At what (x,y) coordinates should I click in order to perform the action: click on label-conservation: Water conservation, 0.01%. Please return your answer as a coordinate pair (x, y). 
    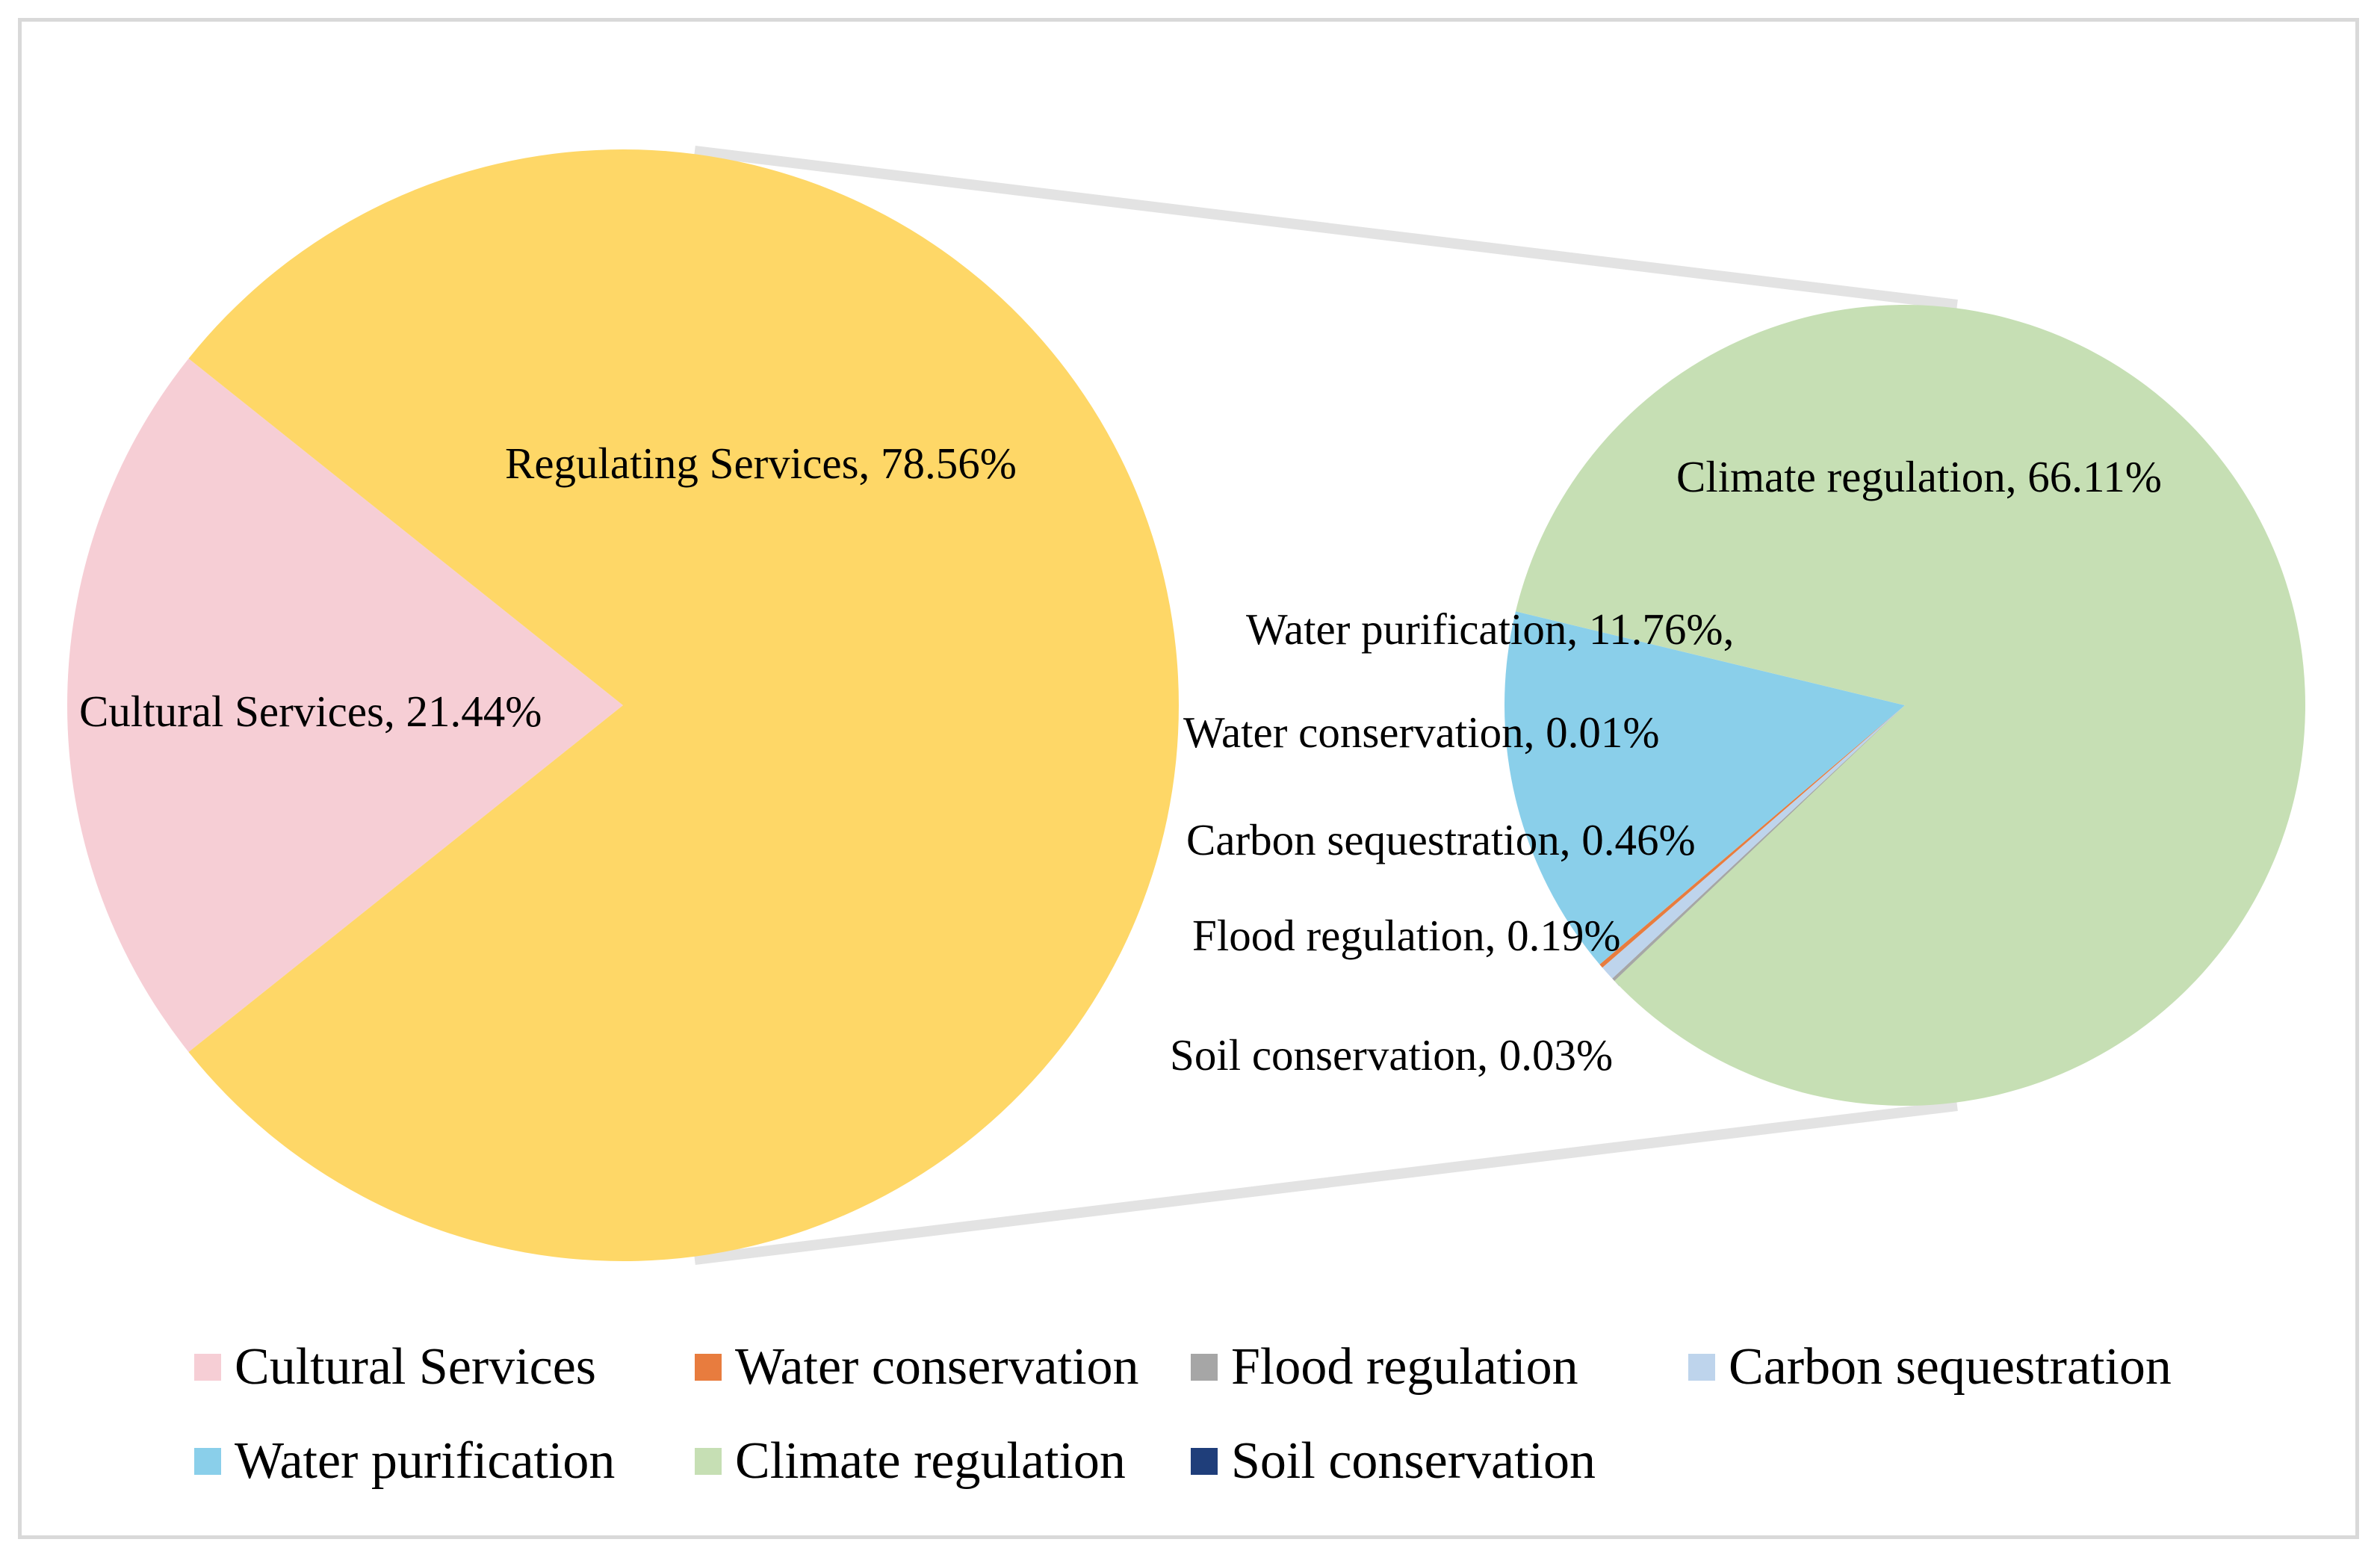
    Looking at the image, I should click on (1421, 732).